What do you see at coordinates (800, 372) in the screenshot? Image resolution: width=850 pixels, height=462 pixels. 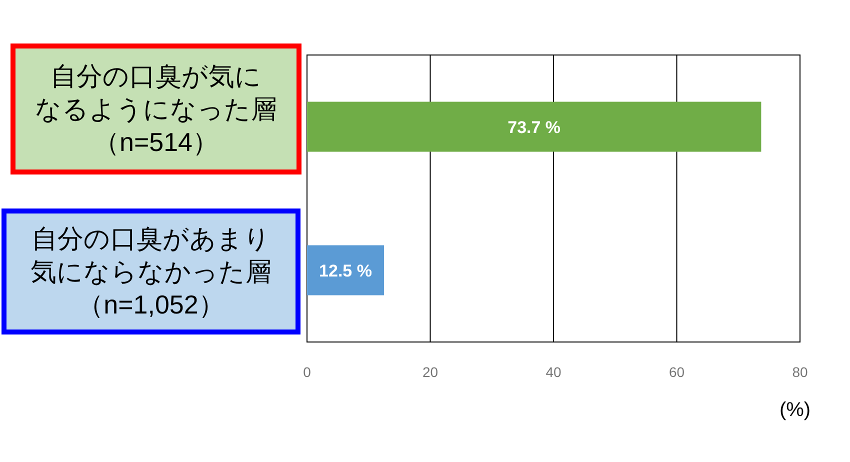 I see `x-tick-label: 80` at bounding box center [800, 372].